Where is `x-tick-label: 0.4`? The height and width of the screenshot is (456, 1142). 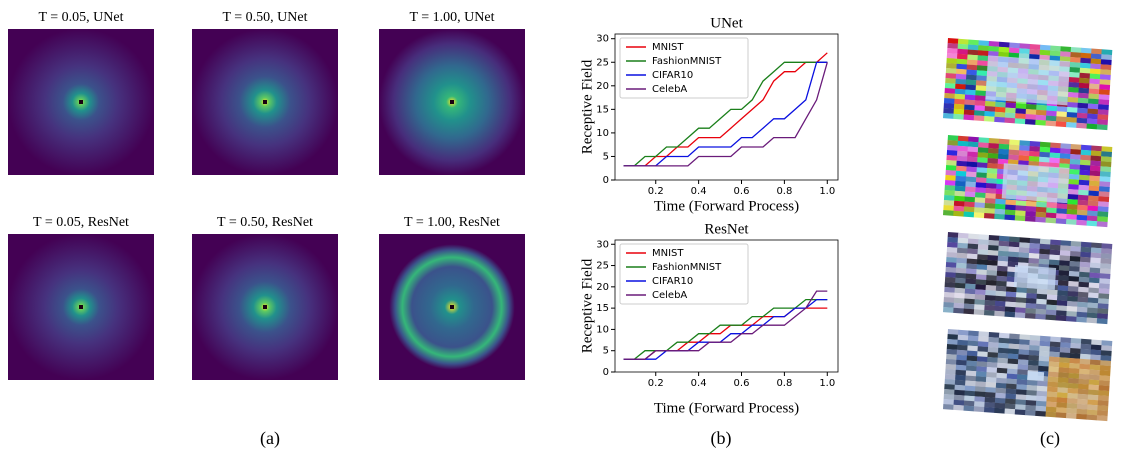
x-tick-label: 0.4 is located at coordinates (699, 383).